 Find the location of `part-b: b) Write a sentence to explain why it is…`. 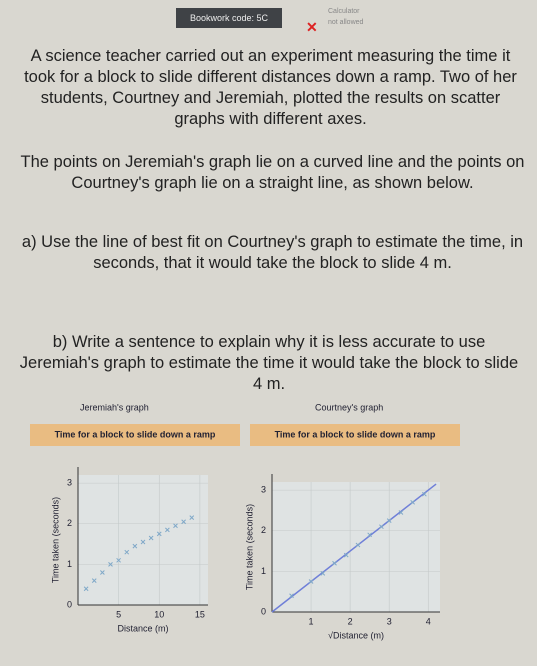

part-b: b) Write a sentence to explain why it is… is located at coordinates (269, 363).